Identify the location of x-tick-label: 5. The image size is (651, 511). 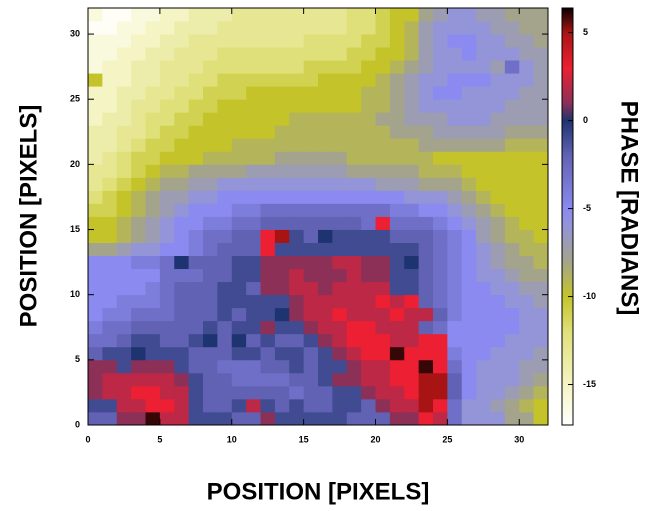
(159, 439).